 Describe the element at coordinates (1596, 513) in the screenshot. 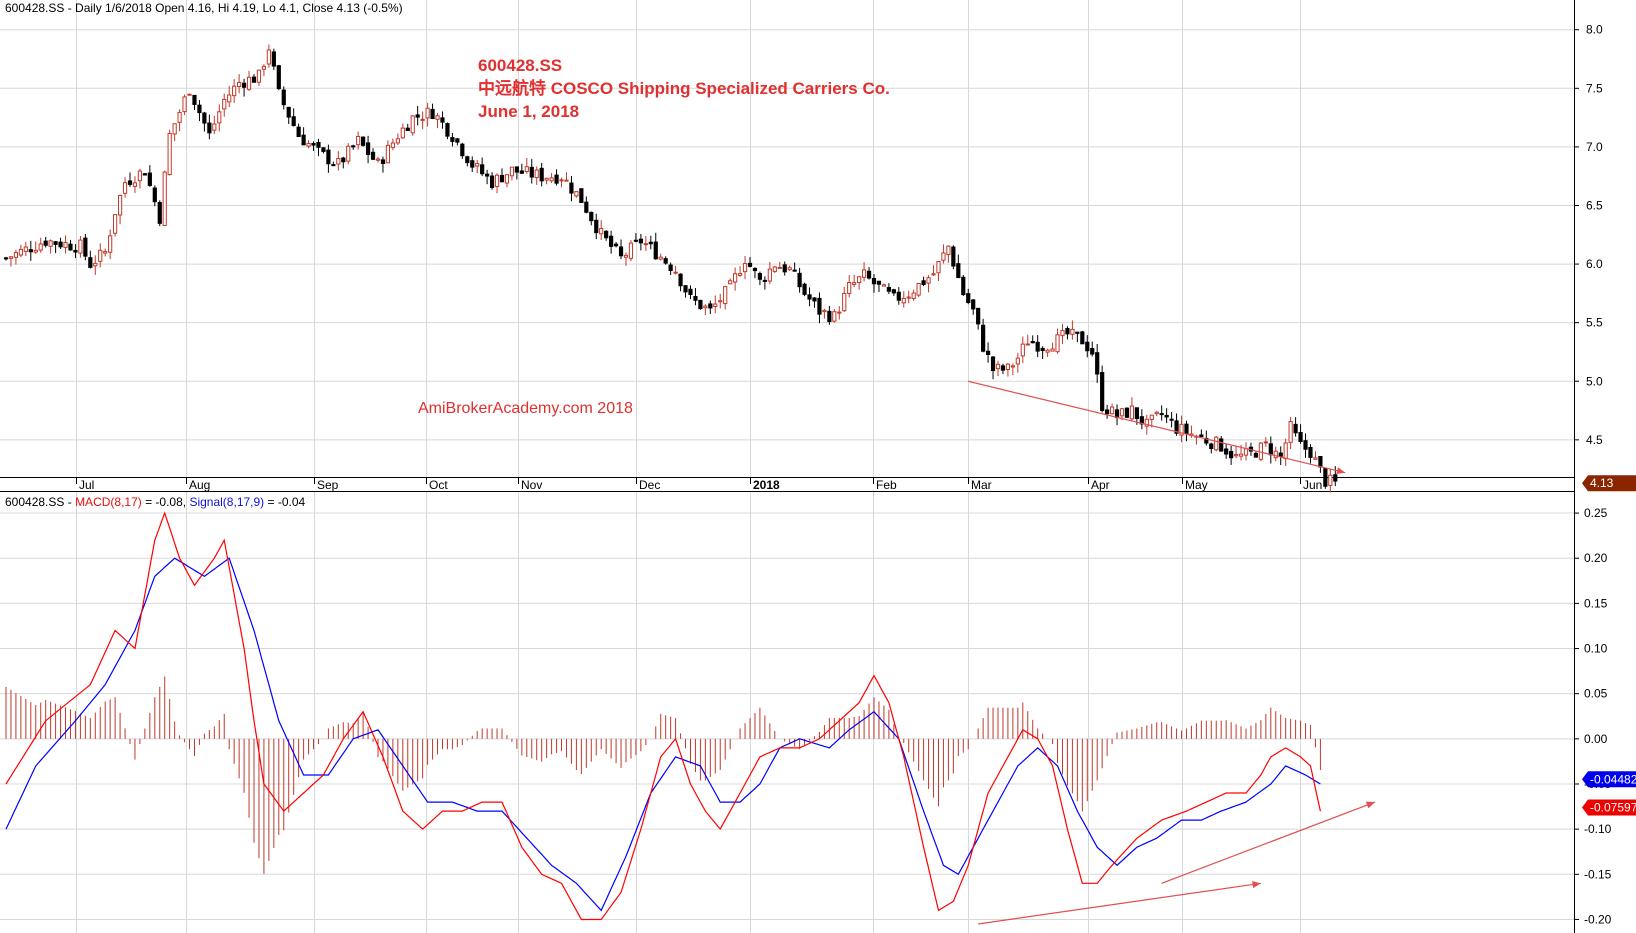

I see `macd-y-tick-label: 0.25` at that location.